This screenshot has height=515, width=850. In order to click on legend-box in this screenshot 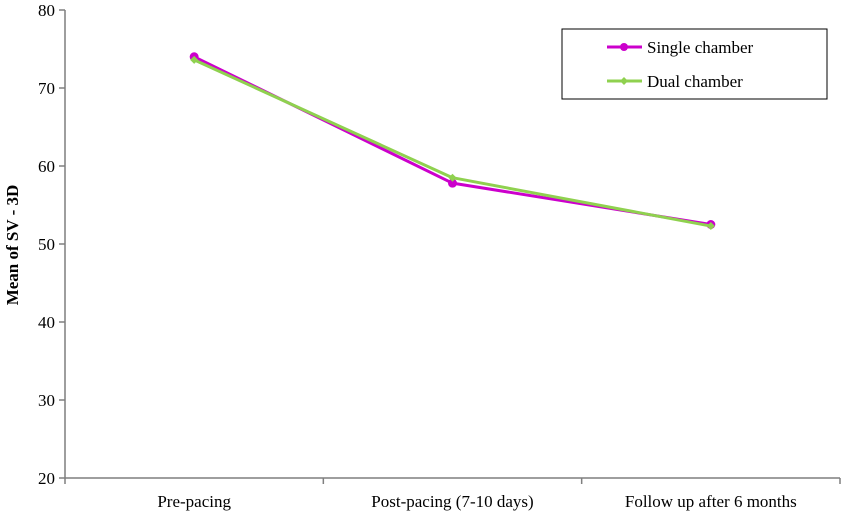, I will do `click(694, 64)`.